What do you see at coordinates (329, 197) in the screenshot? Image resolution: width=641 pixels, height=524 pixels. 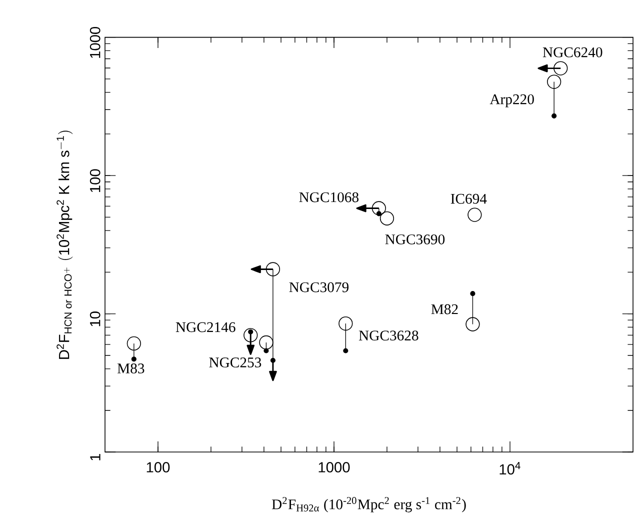 I see `annotation: NGC1068` at bounding box center [329, 197].